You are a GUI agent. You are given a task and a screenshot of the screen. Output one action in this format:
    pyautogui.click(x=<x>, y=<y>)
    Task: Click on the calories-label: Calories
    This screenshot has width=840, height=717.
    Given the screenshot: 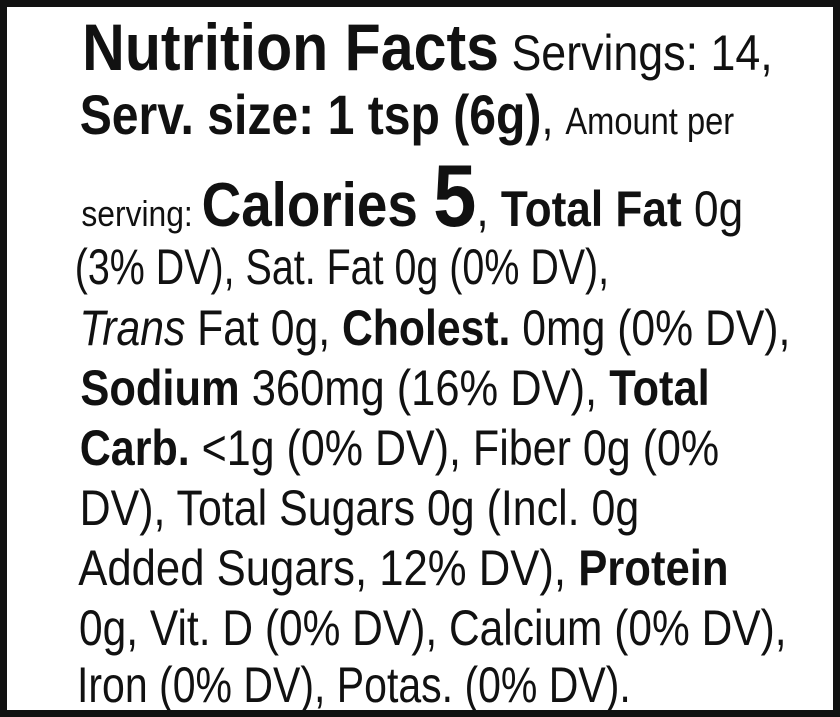 What is the action you would take?
    pyautogui.click(x=317, y=205)
    